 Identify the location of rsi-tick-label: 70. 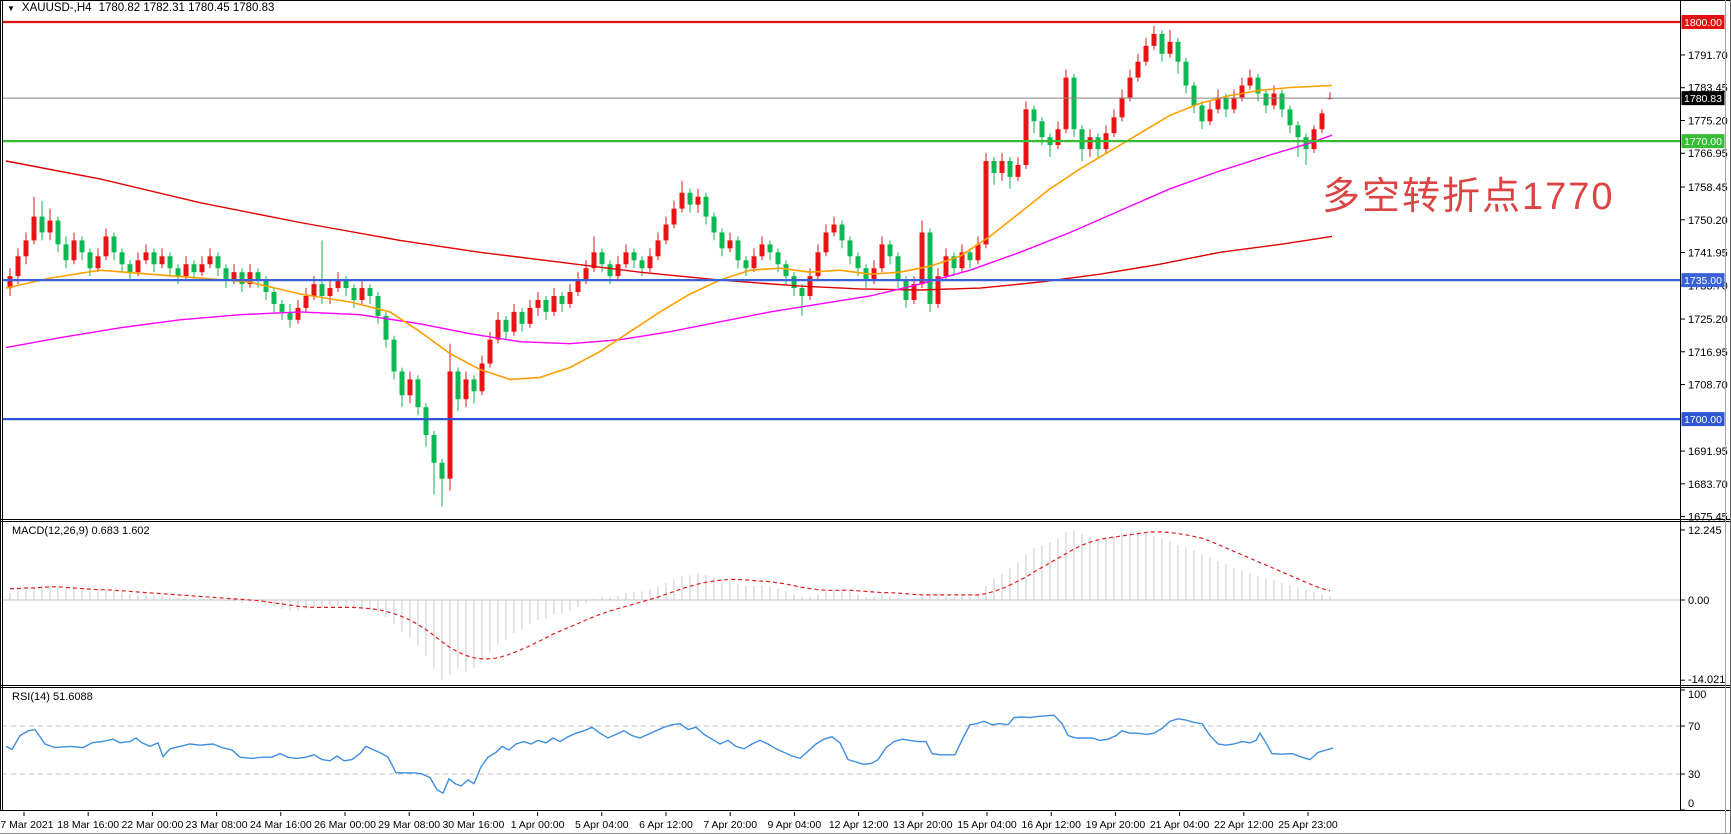
(1694, 727).